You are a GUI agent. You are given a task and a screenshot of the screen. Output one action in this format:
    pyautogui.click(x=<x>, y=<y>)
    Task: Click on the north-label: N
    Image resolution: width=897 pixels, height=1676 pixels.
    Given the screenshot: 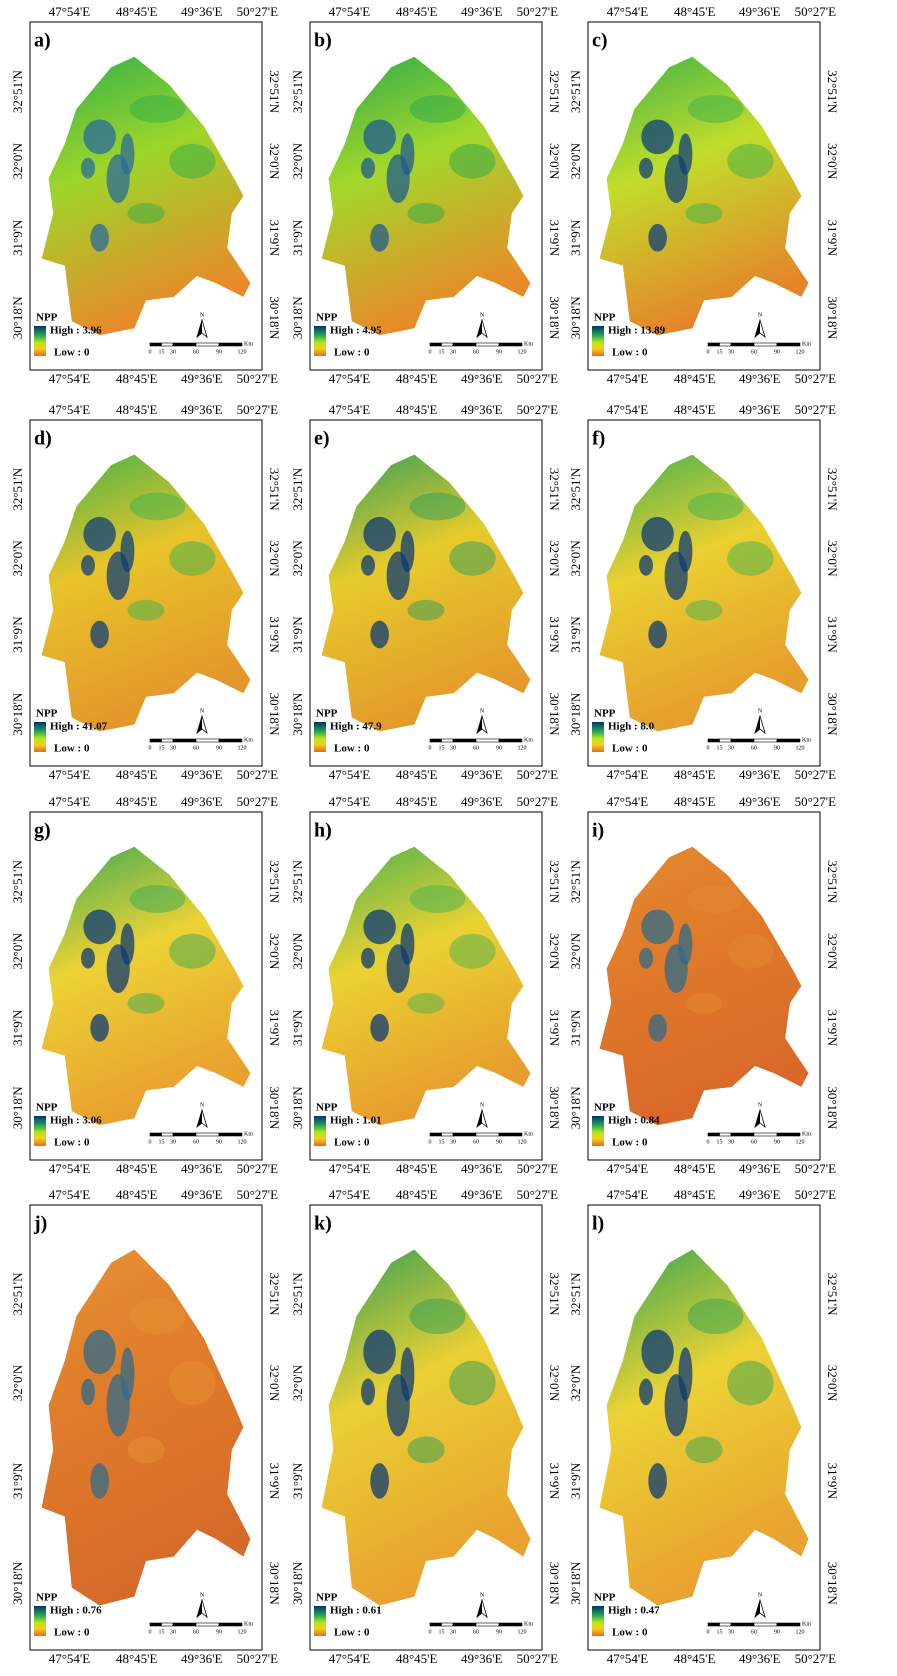 What is the action you would take?
    pyautogui.click(x=482, y=1595)
    